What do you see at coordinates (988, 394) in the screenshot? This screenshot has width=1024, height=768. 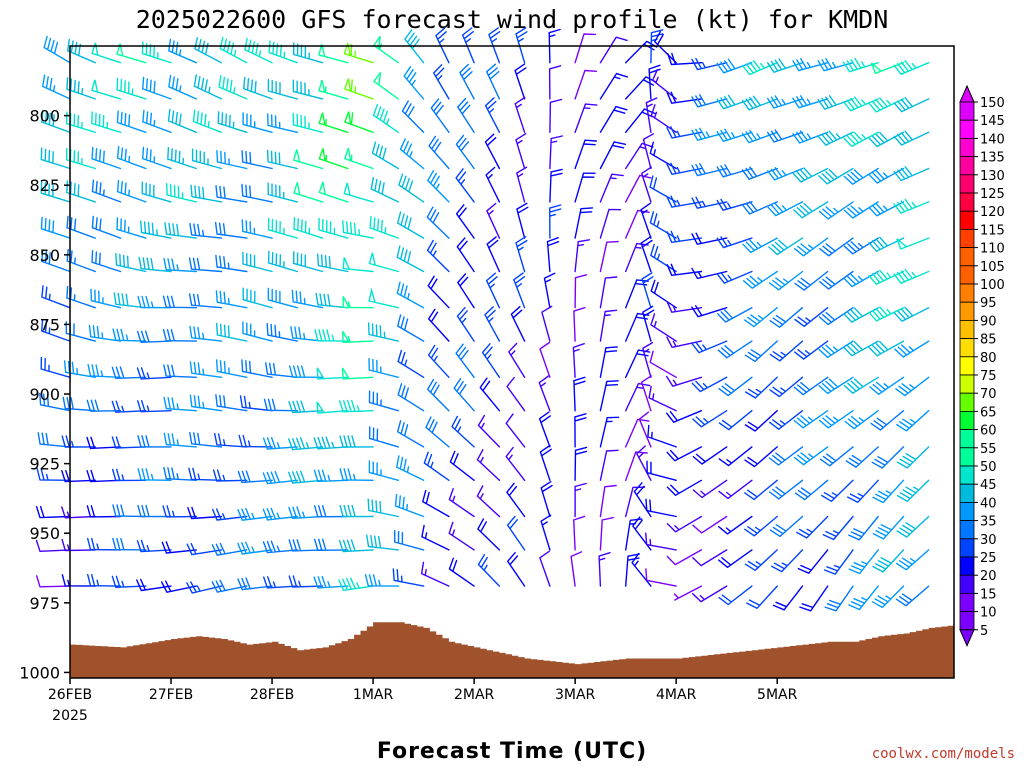 I see `colorbar-label: 70` at bounding box center [988, 394].